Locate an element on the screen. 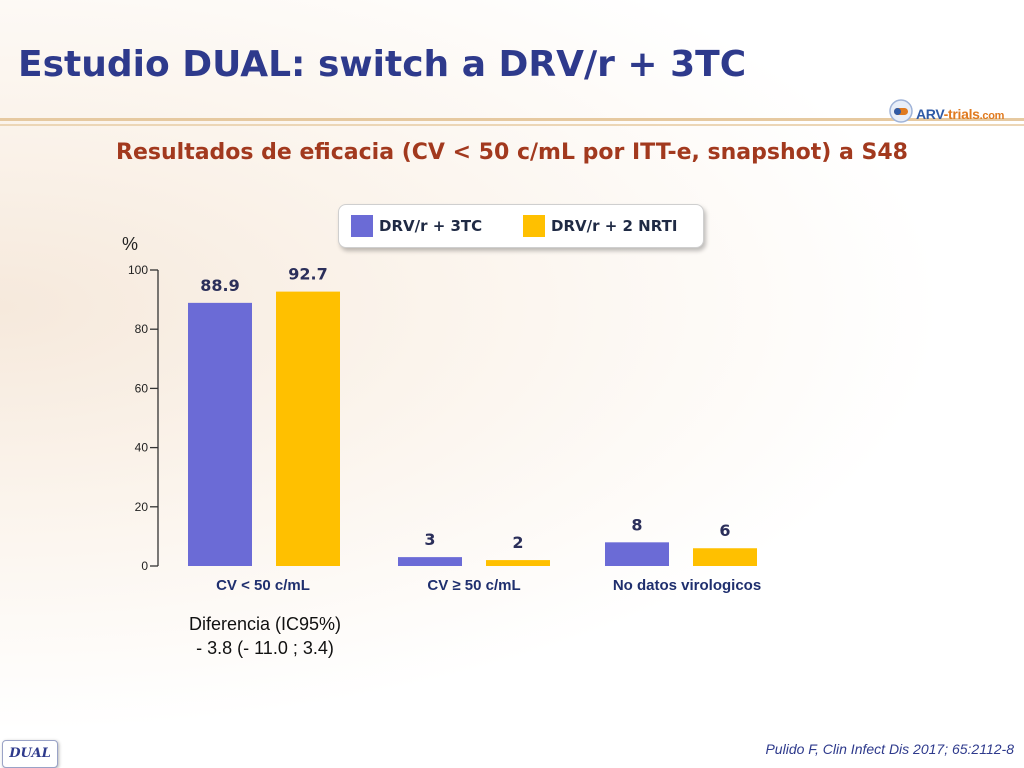 This screenshot has width=1024, height=768. x-category-label: CV < 50 c/mL is located at coordinates (263, 585).